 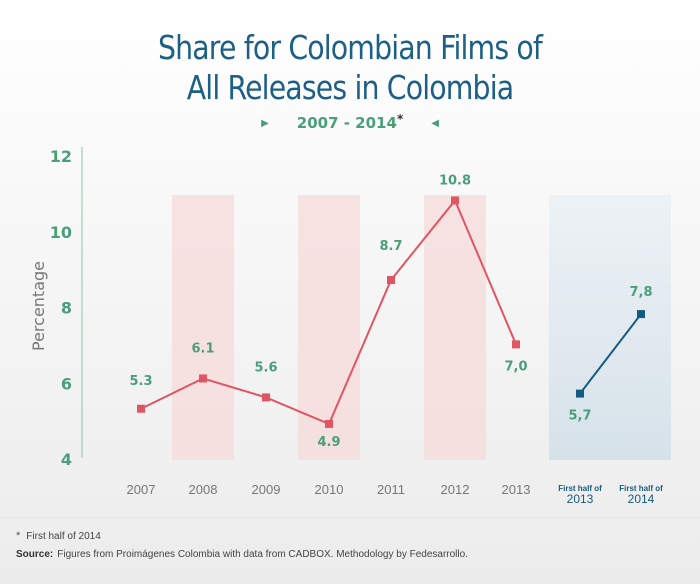 I want to click on point-marker-2008, so click(x=203, y=378).